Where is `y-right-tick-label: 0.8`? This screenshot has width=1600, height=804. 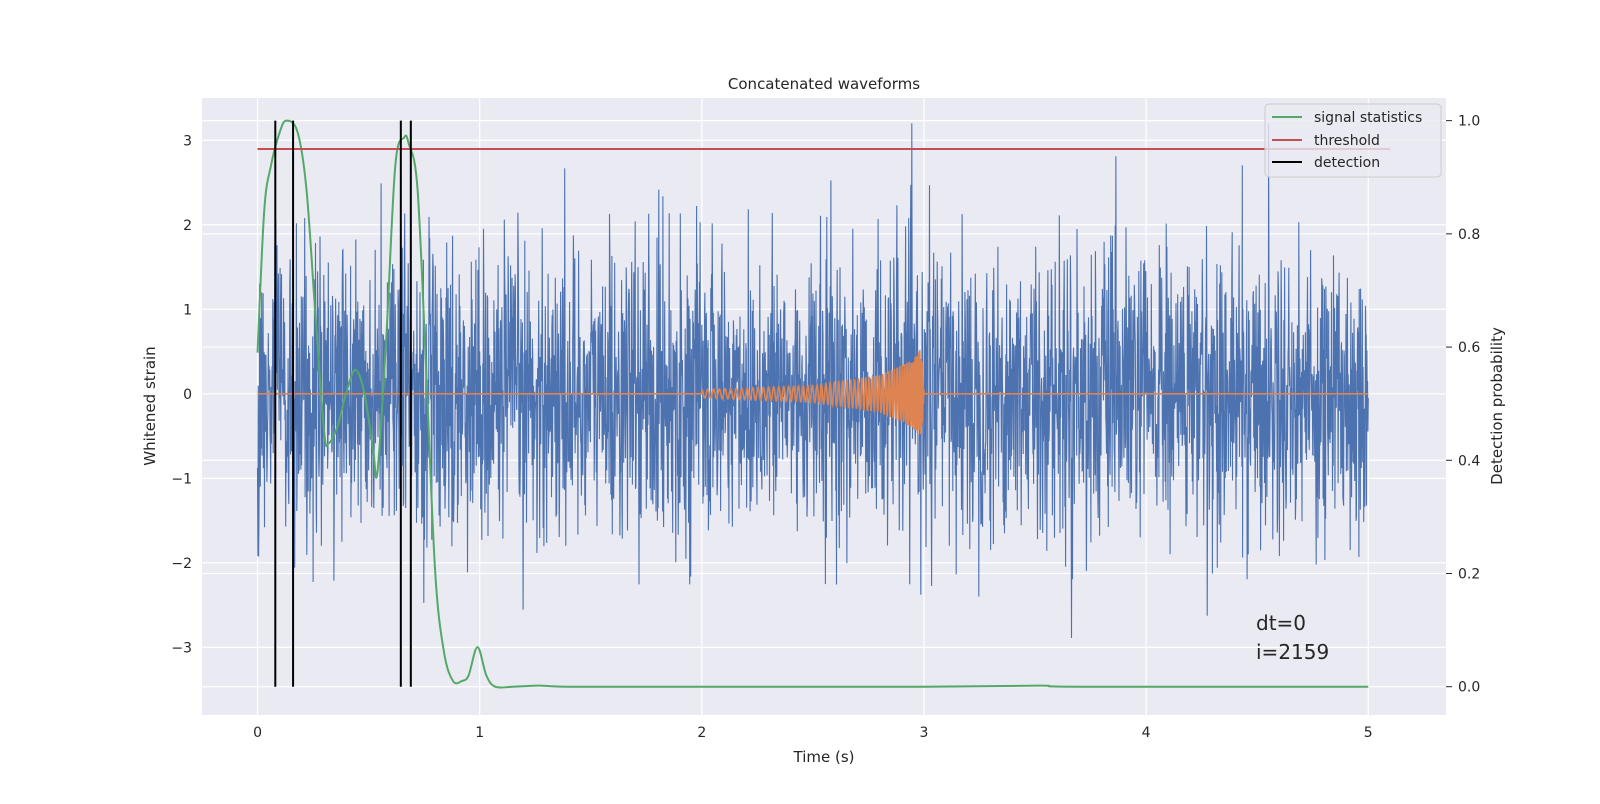
y-right-tick-label: 0.8 is located at coordinates (1469, 235).